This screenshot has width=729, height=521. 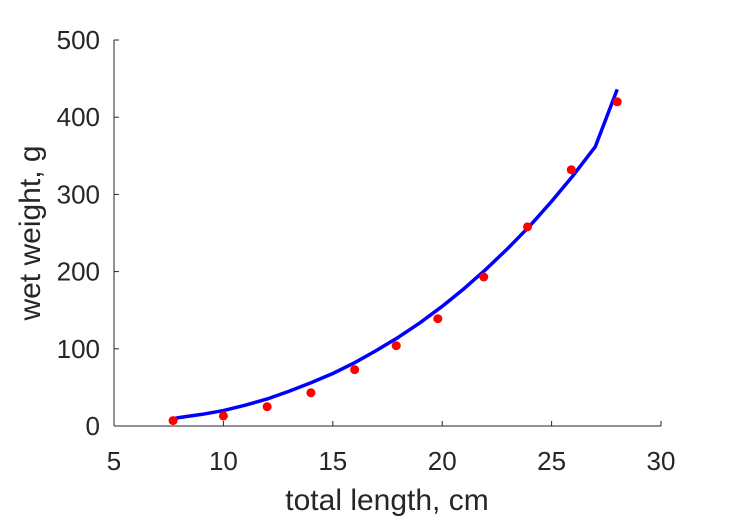 What do you see at coordinates (223, 461) in the screenshot?
I see `x-tick-label: 10` at bounding box center [223, 461].